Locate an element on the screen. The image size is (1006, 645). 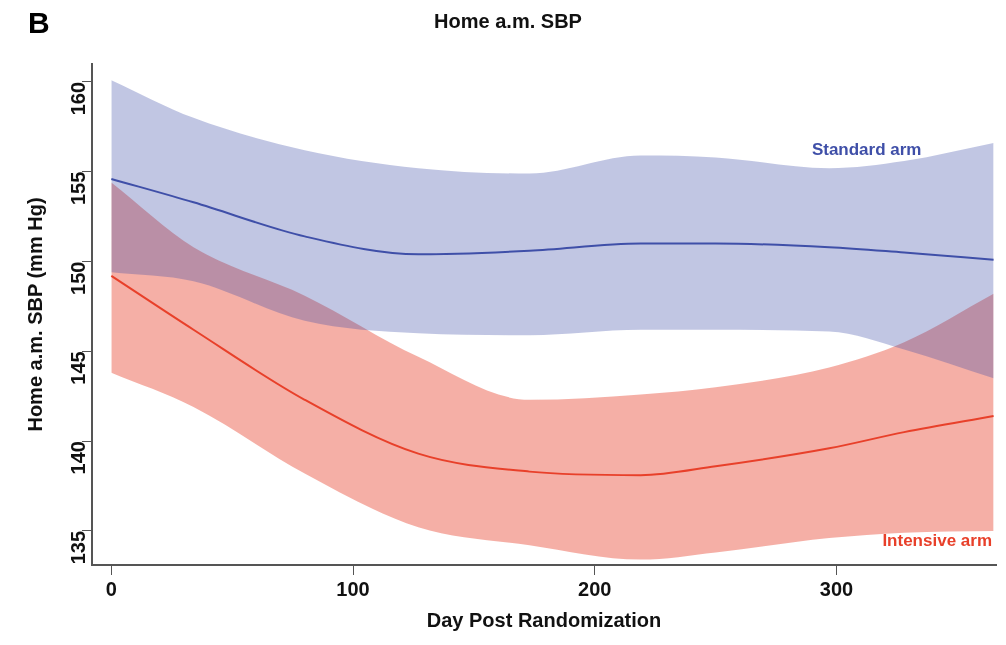
x-tick-label: 100 is located at coordinates (353, 588).